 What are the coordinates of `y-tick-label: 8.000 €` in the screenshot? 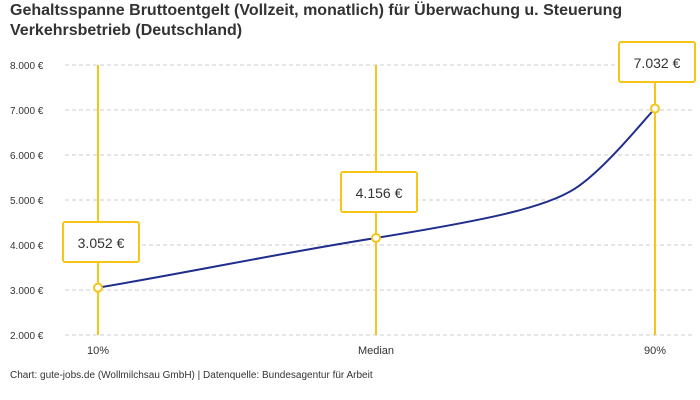 It's located at (27, 66).